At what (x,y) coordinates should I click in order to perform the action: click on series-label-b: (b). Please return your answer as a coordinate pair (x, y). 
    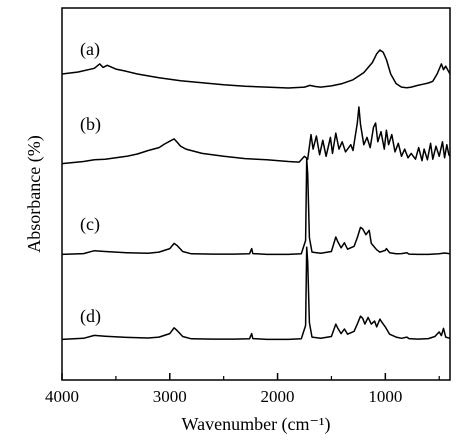
    Looking at the image, I should click on (90, 124).